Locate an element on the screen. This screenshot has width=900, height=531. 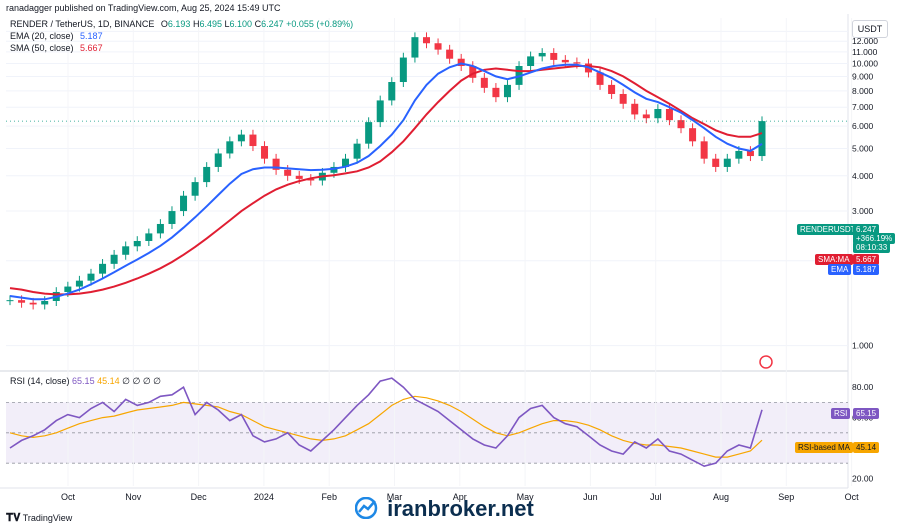
price-tick-label: 10.000 is located at coordinates (865, 64).